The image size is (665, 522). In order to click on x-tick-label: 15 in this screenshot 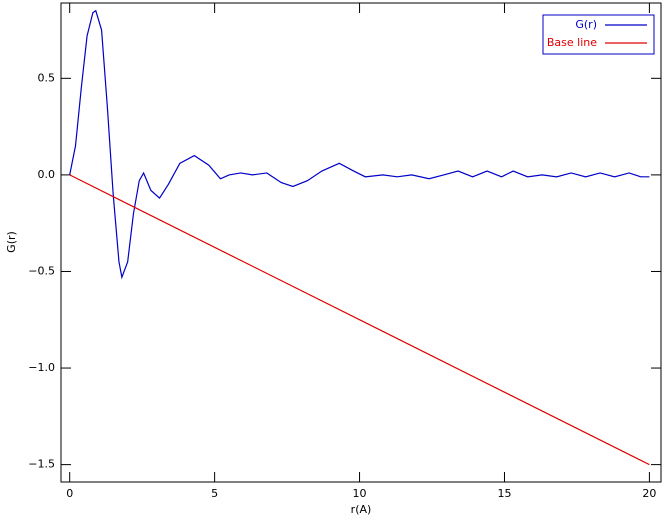, I will do `click(504, 493)`.